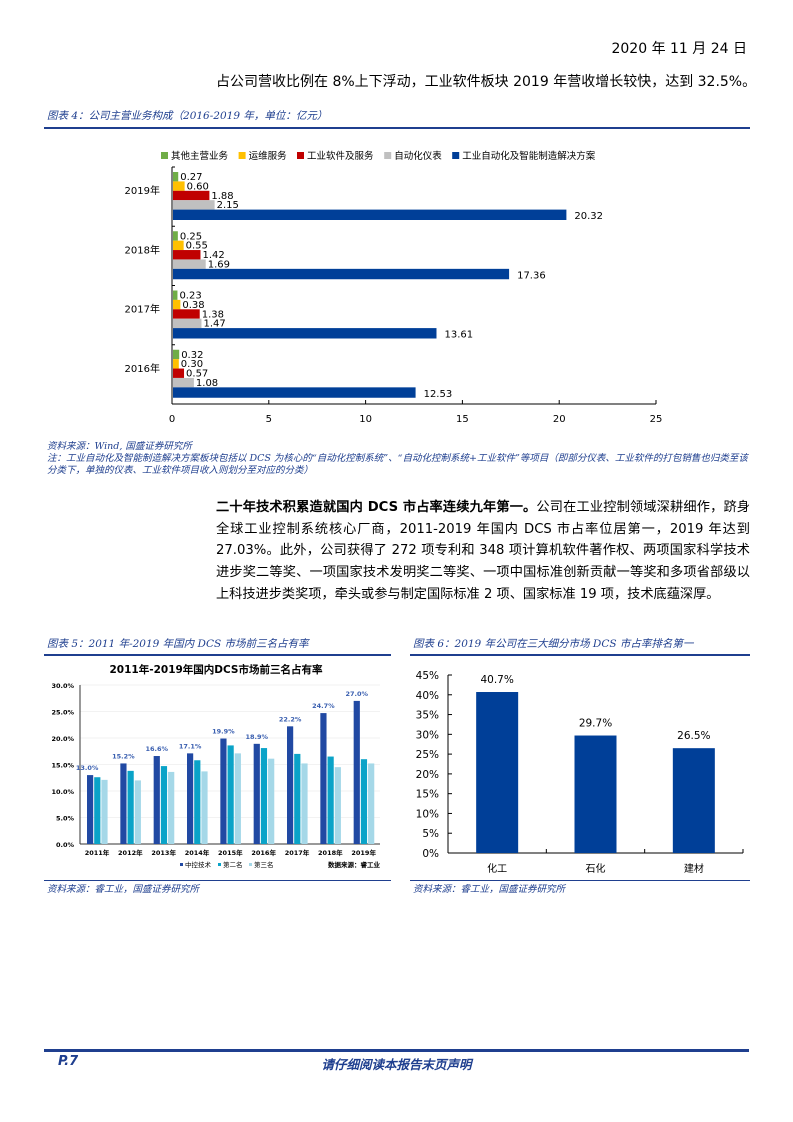 The image size is (793, 1122). What do you see at coordinates (197, 374) in the screenshot?
I see `bar-value-label: 0.57` at bounding box center [197, 374].